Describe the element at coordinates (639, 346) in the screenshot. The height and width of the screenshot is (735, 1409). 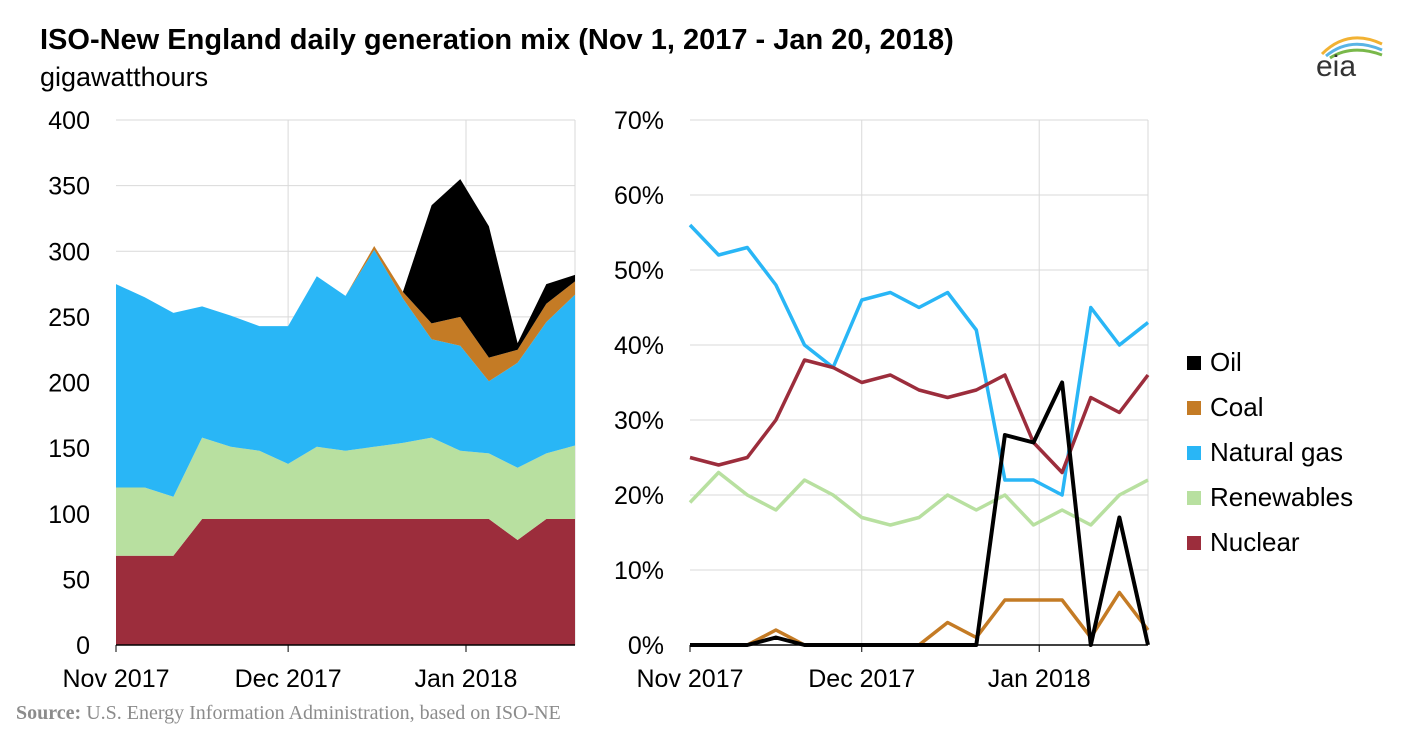
I see `y-tick-label: 40%` at that location.